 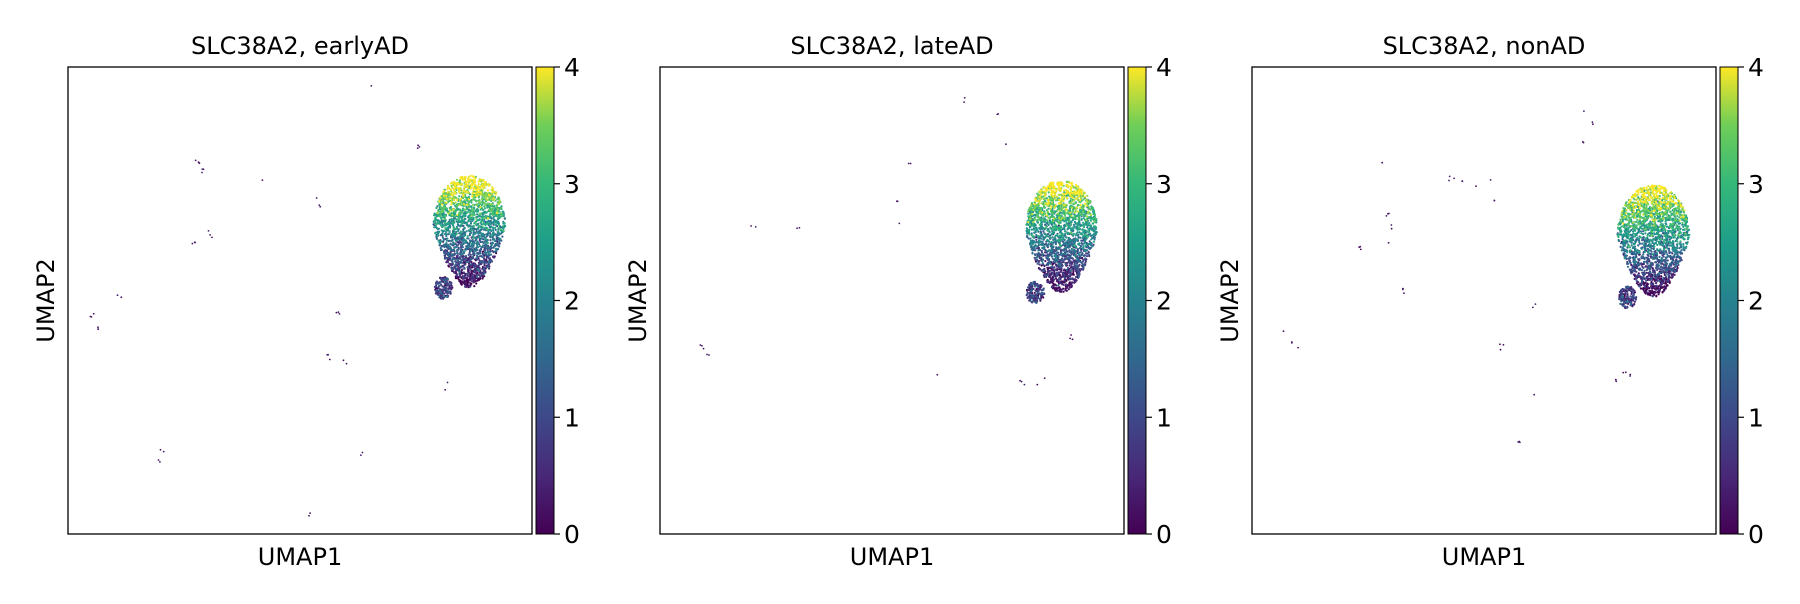 I want to click on colorbar-tick-label: 4, so click(x=572, y=67).